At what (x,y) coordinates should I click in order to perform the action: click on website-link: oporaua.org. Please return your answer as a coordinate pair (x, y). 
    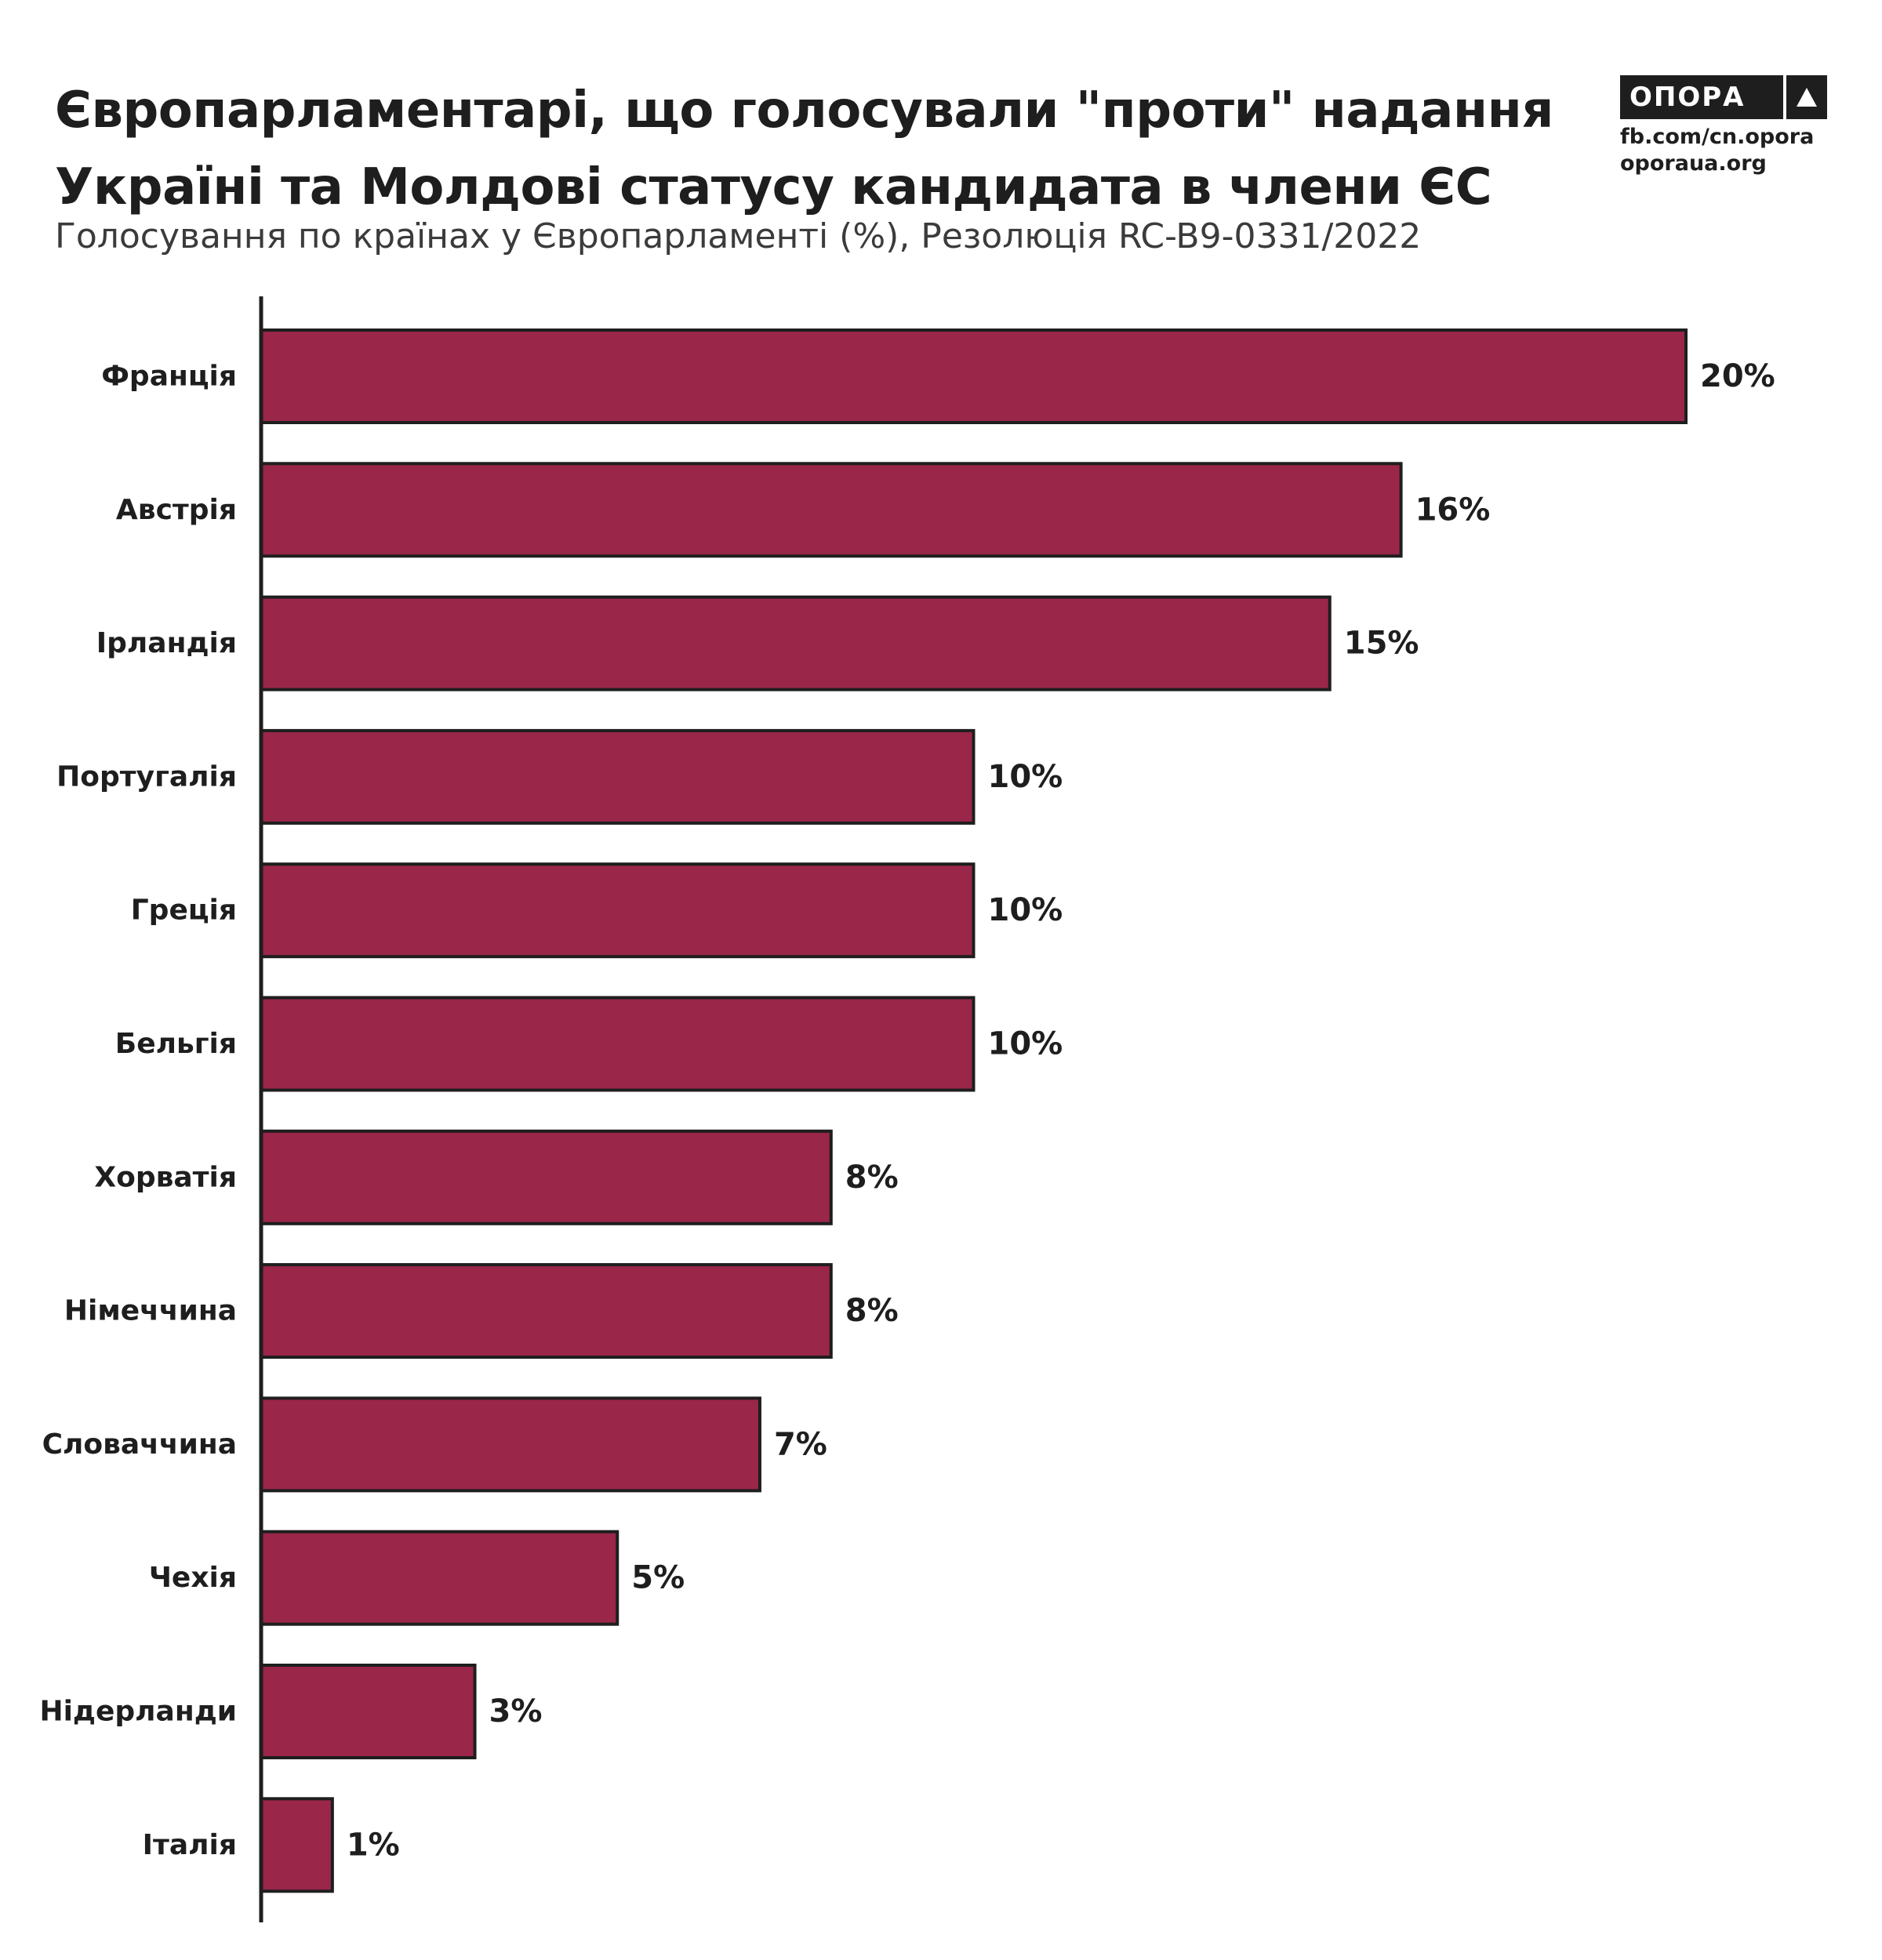
    Looking at the image, I should click on (1693, 163).